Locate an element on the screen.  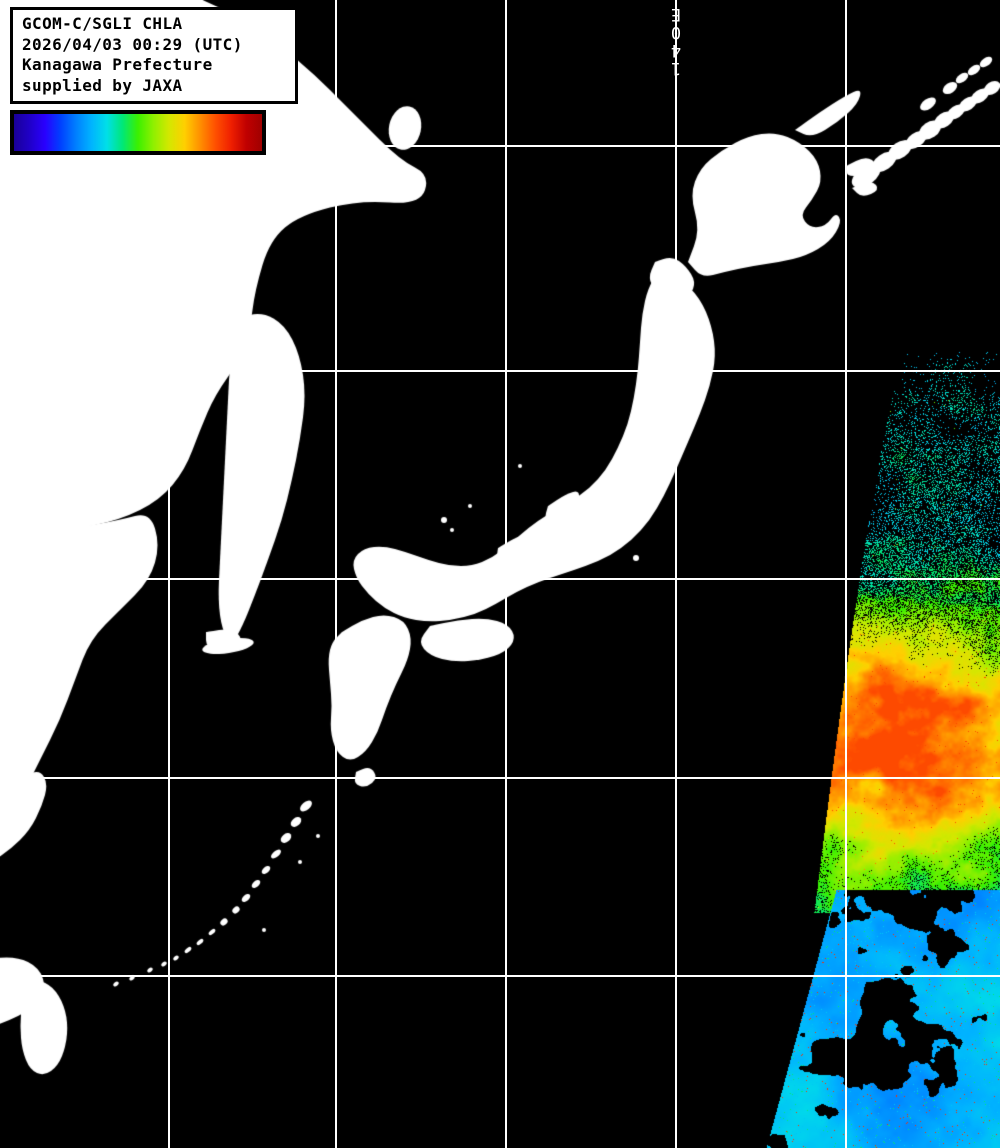
title-line-datetime: 2026/04/03 00:29 (UTC) is located at coordinates (132, 44).